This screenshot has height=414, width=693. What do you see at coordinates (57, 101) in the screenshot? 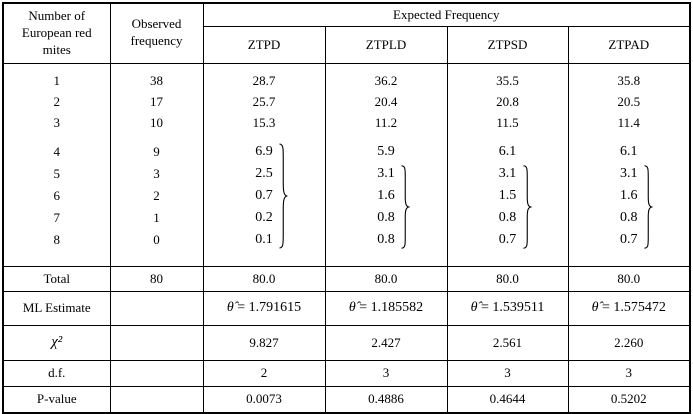
I see `mites-value: 2` at bounding box center [57, 101].